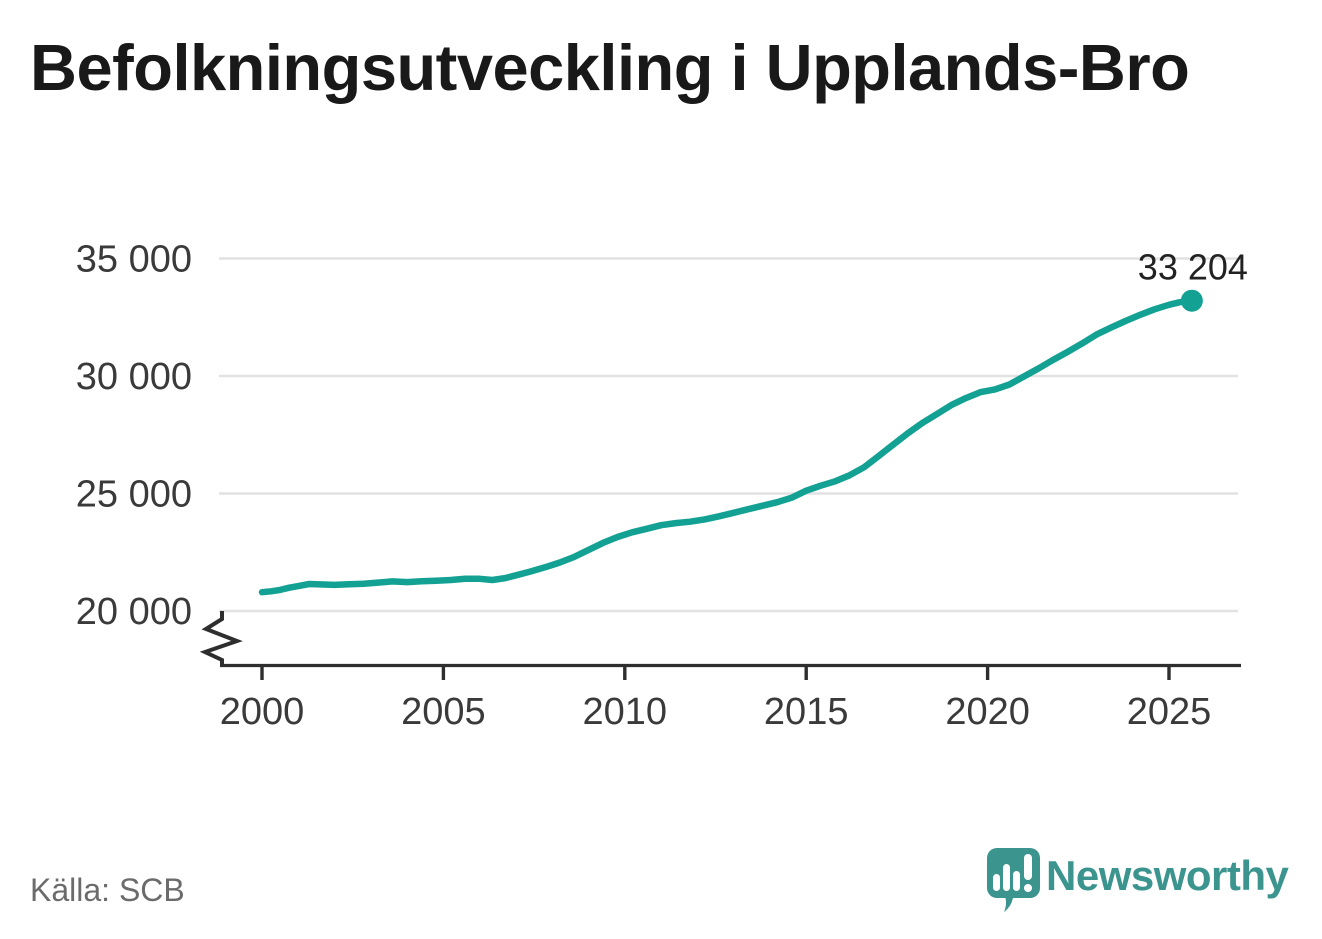 The width and height of the screenshot is (1322, 939). I want to click on y-axis-label: 25 000, so click(134, 495).